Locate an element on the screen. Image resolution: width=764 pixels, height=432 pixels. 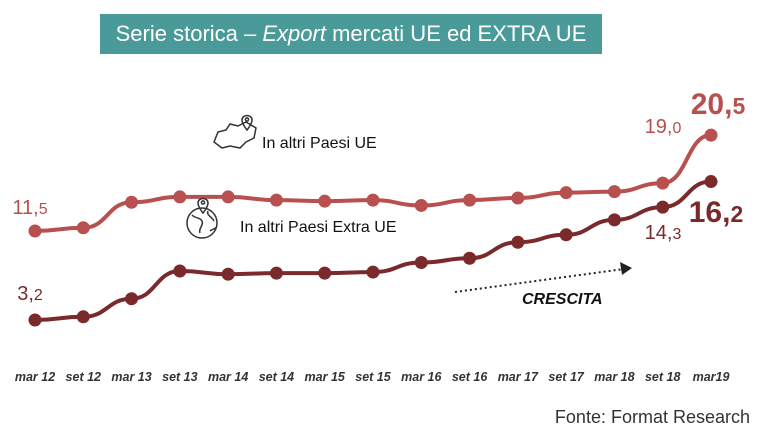
data-label: 19,0 is located at coordinates (663, 127).